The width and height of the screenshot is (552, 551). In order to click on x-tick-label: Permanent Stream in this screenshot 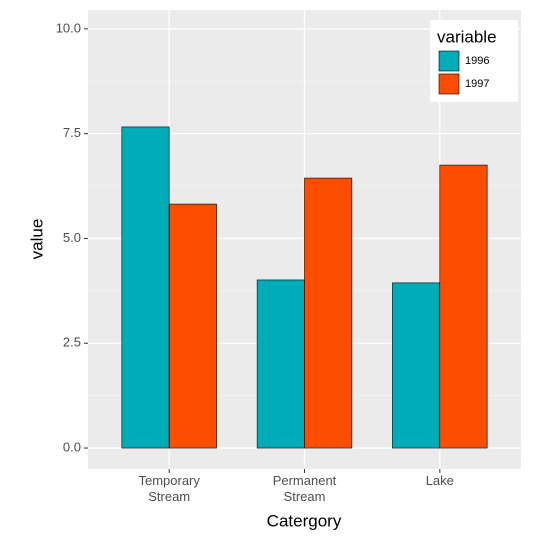, I will do `click(305, 488)`.